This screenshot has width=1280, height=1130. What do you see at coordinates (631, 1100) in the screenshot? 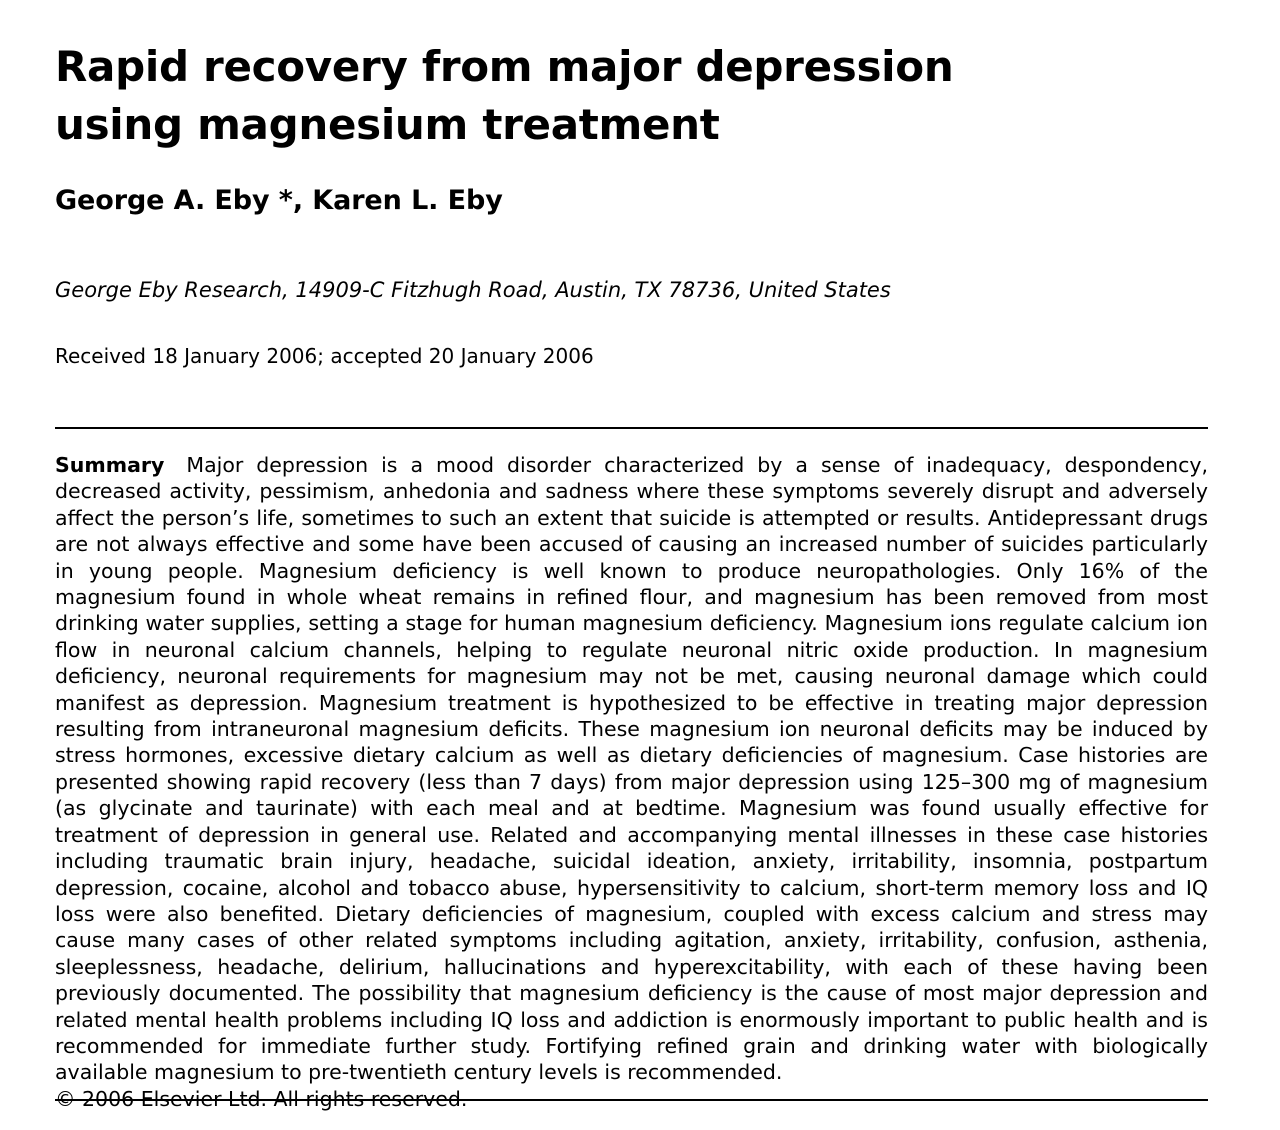
I see `abstract-bottom-divider` at bounding box center [631, 1100].